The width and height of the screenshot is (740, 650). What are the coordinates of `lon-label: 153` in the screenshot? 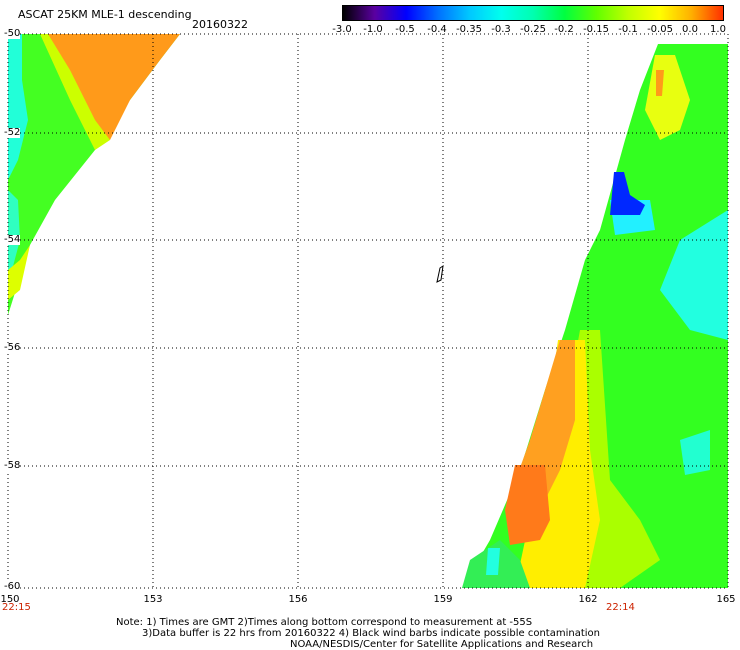 It's located at (153, 599).